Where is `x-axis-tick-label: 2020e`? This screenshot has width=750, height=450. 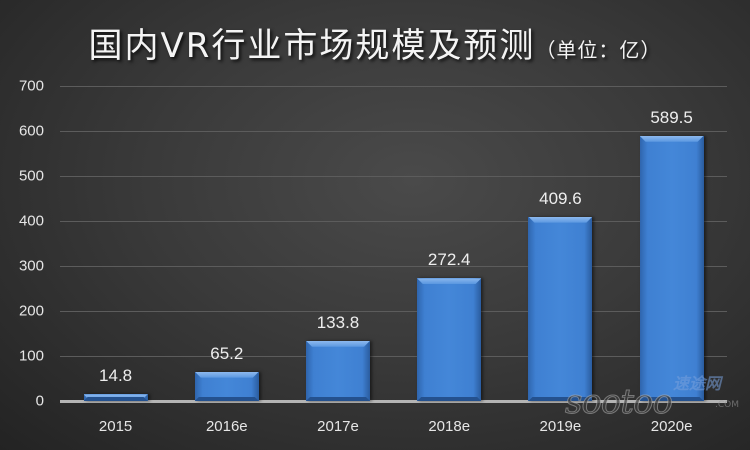 x-axis-tick-label: 2020e is located at coordinates (671, 426).